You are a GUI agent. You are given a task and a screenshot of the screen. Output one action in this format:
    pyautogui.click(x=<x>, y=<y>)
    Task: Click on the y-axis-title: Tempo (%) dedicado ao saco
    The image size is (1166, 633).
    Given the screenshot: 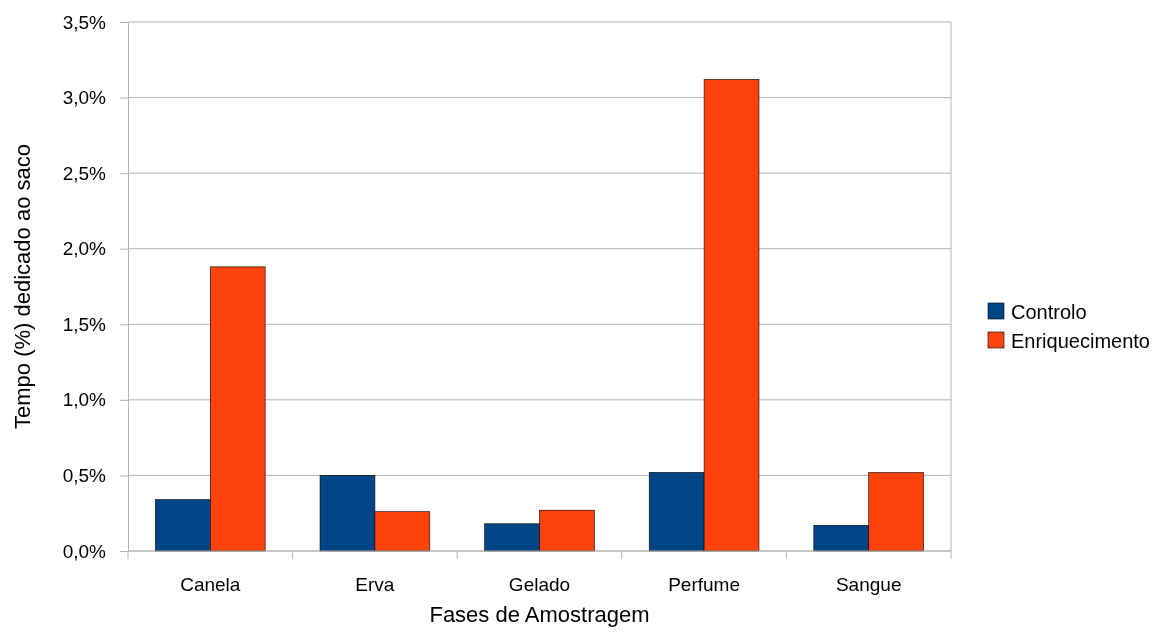 What is the action you would take?
    pyautogui.click(x=22, y=286)
    